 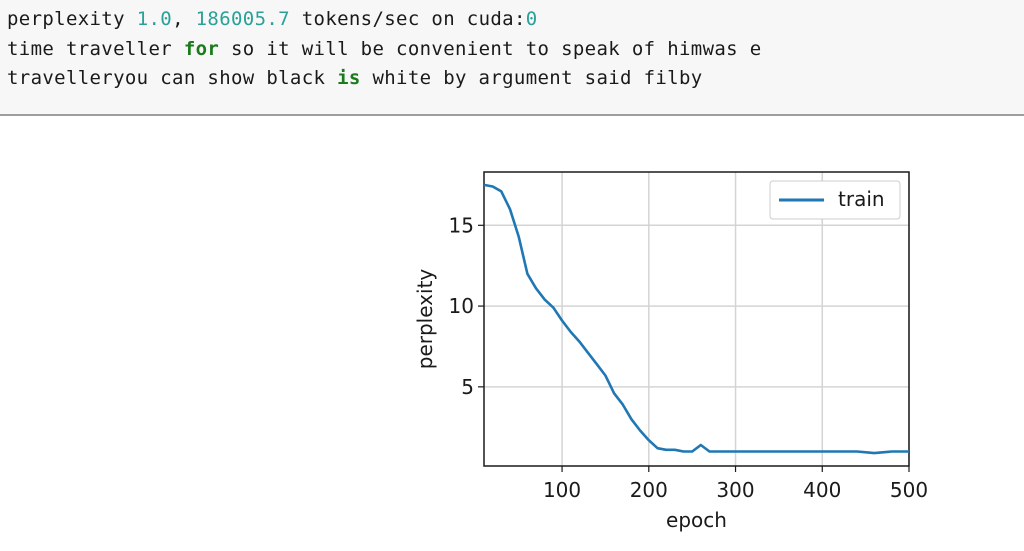 What do you see at coordinates (349, 78) in the screenshot?
I see `keyword-highlight: is` at bounding box center [349, 78].